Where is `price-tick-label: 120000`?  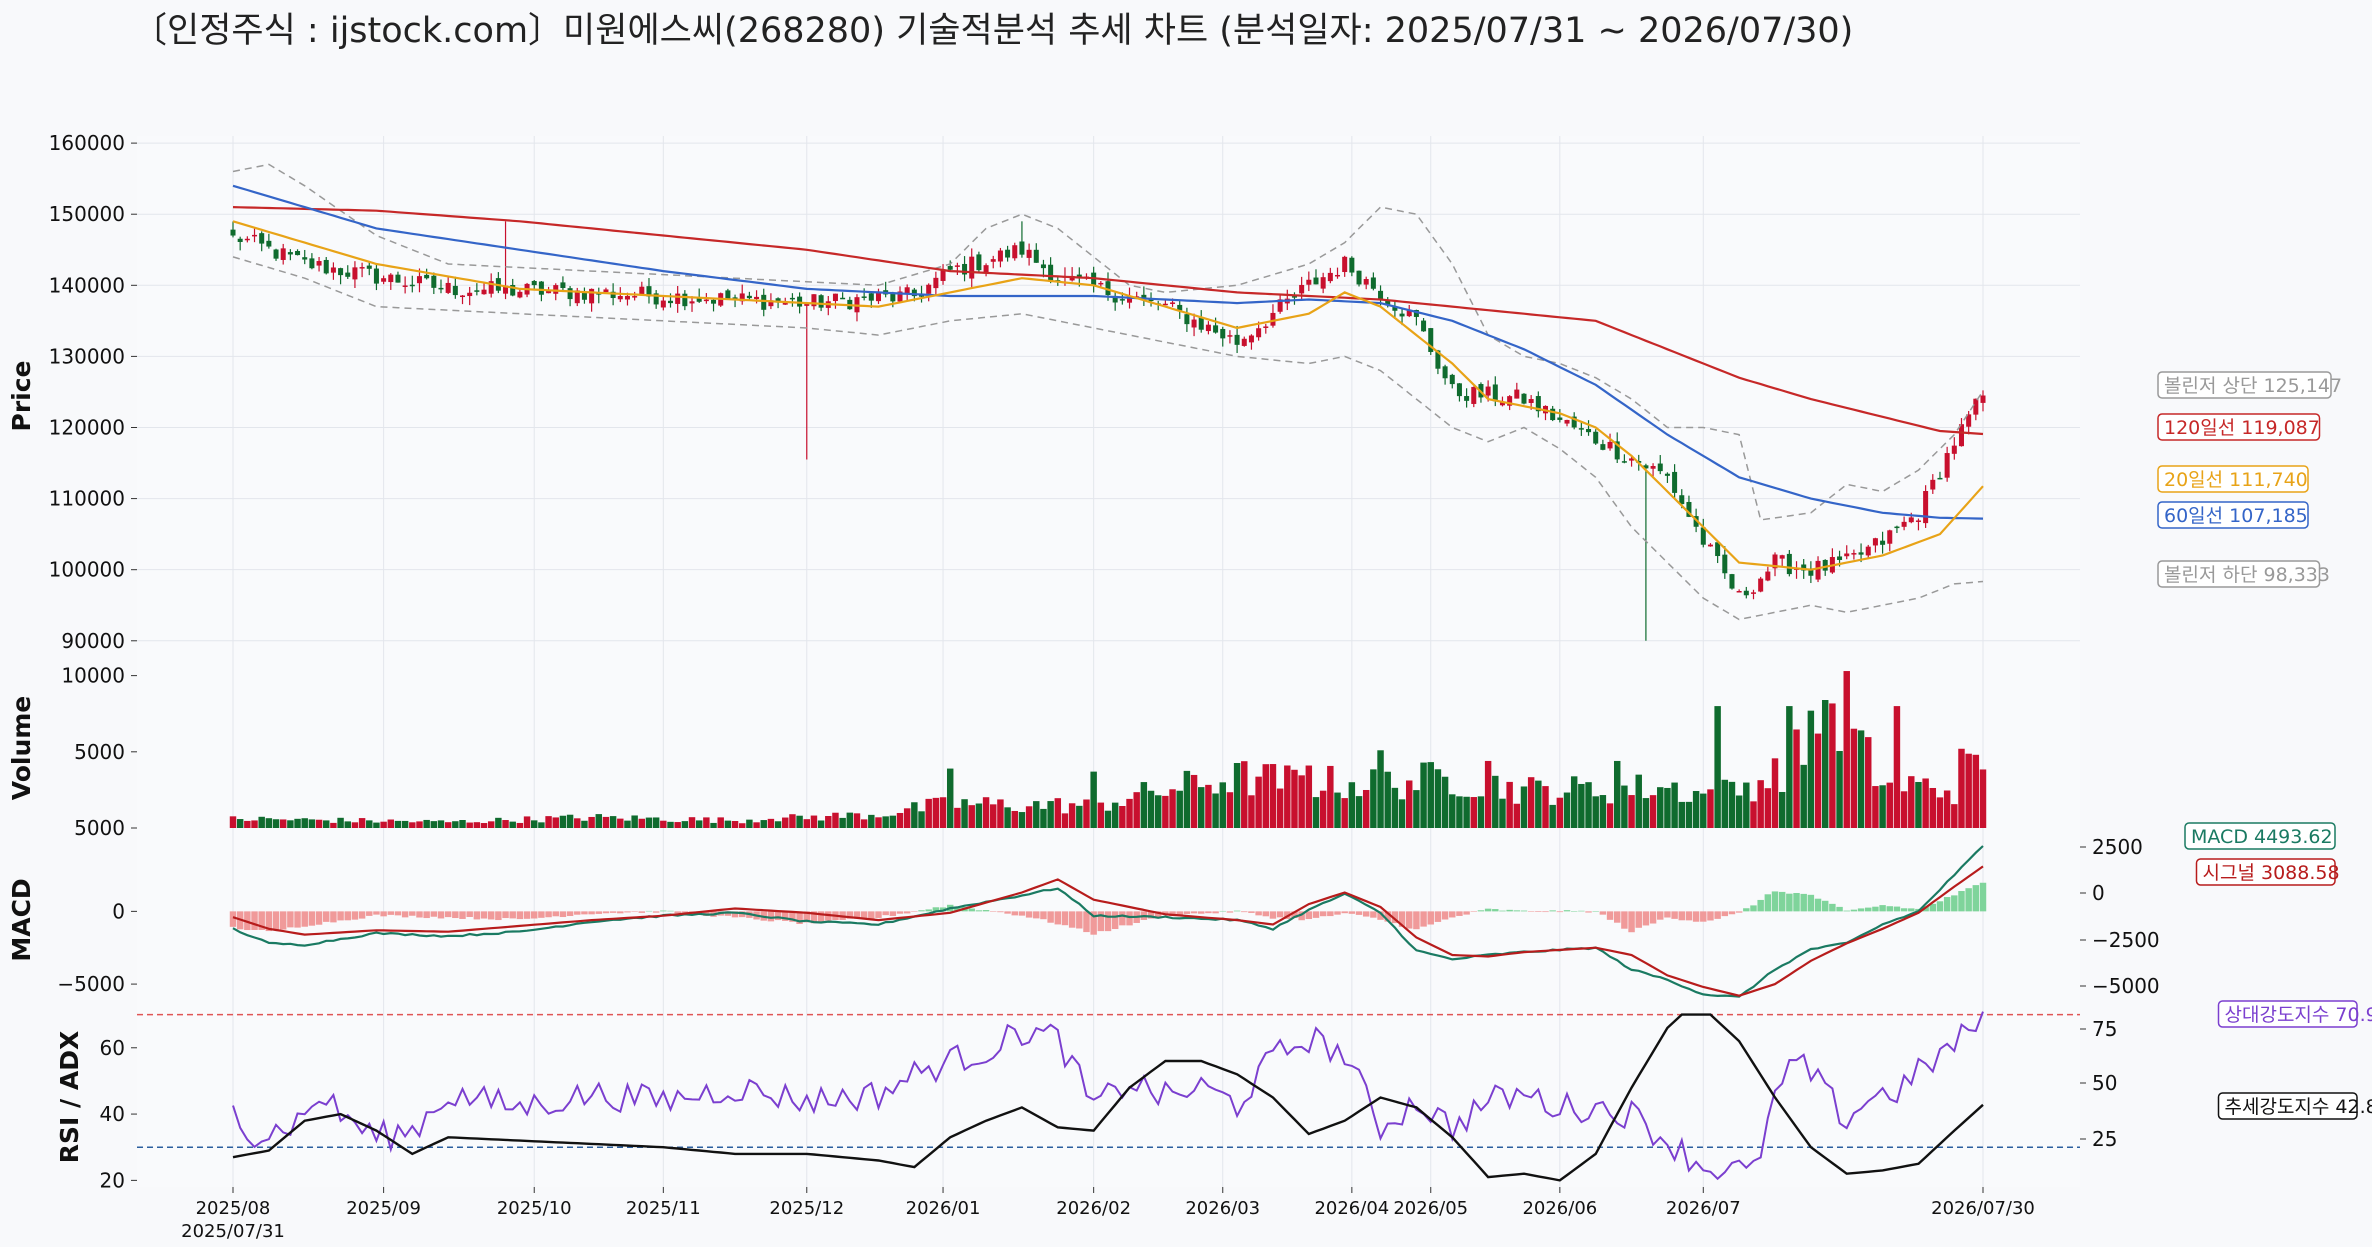 price-tick-label: 120000 is located at coordinates (87, 427).